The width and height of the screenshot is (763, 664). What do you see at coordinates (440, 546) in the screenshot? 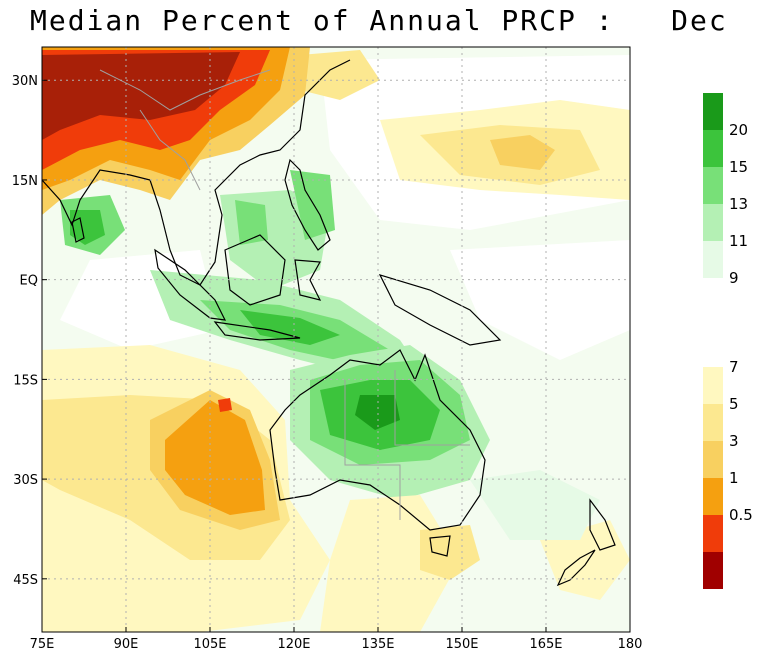
I see `tasmania-coastline` at bounding box center [440, 546].